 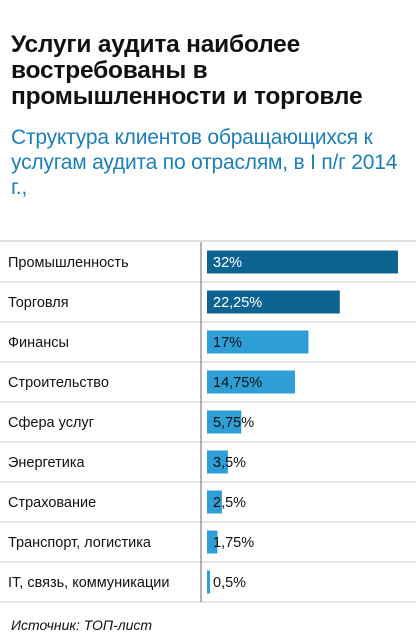 What do you see at coordinates (82, 625) in the screenshot?
I see `source-note: Источник: ТОП-лист` at bounding box center [82, 625].